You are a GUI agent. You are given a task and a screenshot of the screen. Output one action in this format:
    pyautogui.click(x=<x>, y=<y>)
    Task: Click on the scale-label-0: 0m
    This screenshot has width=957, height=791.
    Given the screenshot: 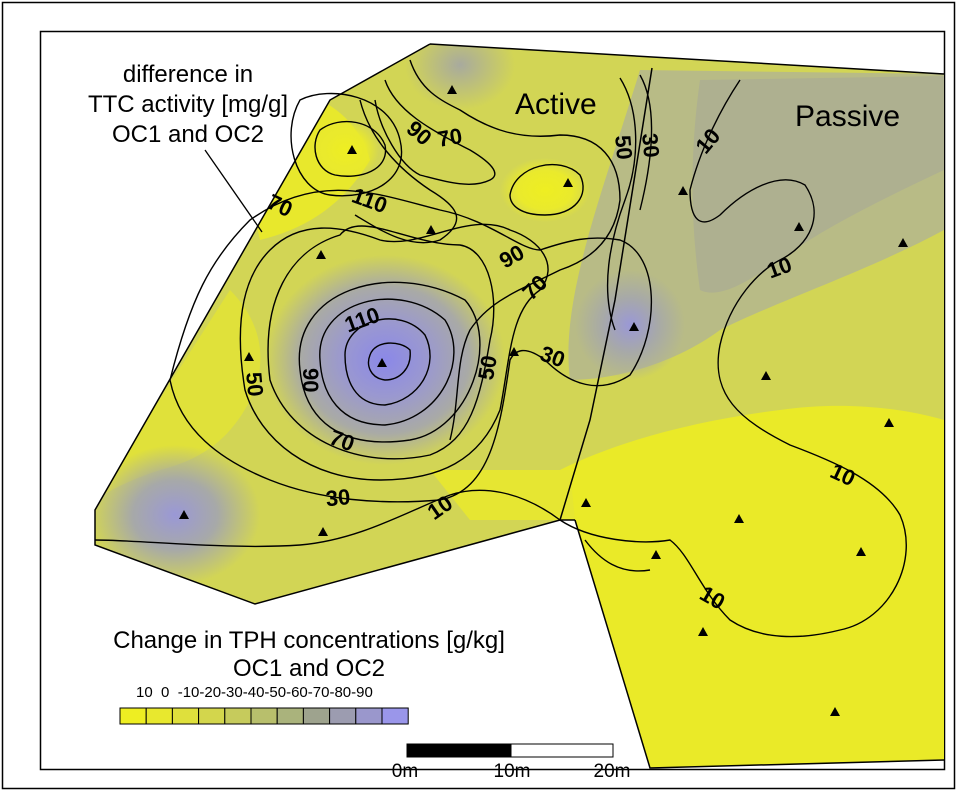 What is the action you would take?
    pyautogui.click(x=405, y=771)
    